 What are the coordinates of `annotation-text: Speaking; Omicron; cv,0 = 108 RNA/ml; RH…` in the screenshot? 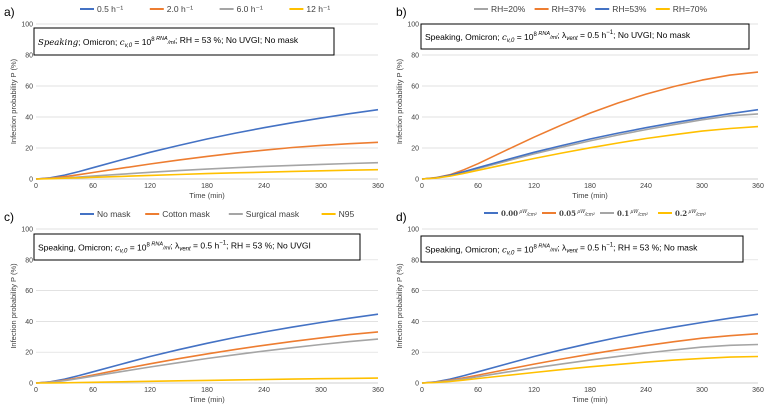 It's located at (168, 42).